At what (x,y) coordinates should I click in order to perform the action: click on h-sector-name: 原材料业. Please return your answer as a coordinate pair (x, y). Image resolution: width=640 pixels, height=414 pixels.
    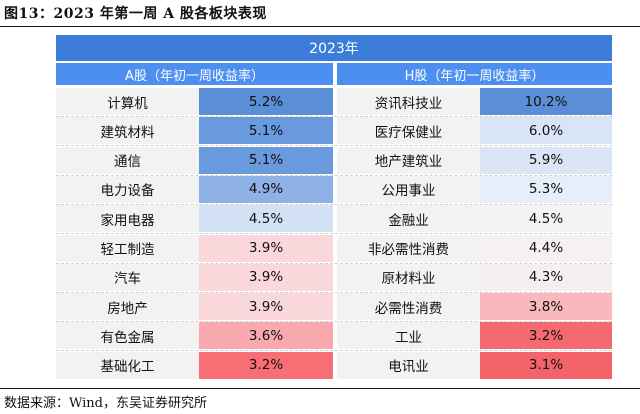
    Looking at the image, I should click on (408, 277).